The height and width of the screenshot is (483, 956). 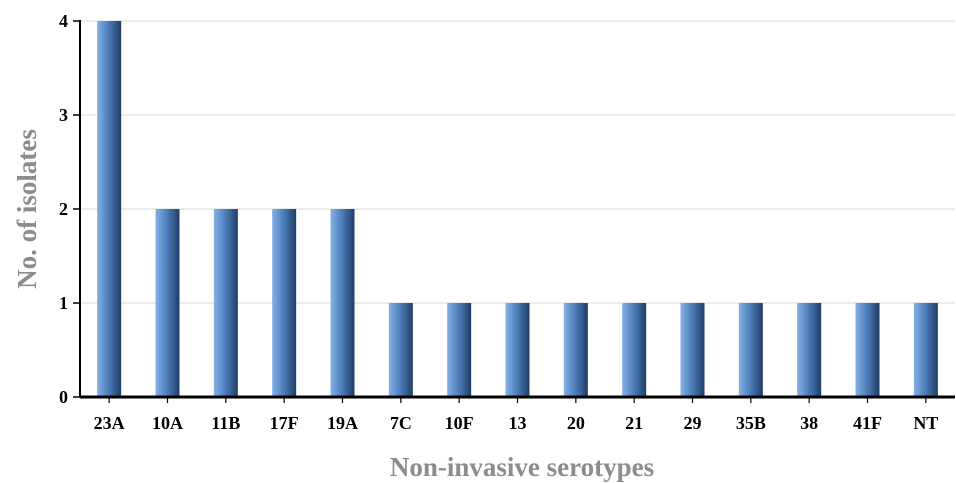 What do you see at coordinates (167, 423) in the screenshot?
I see `x-tick-label: 10A` at bounding box center [167, 423].